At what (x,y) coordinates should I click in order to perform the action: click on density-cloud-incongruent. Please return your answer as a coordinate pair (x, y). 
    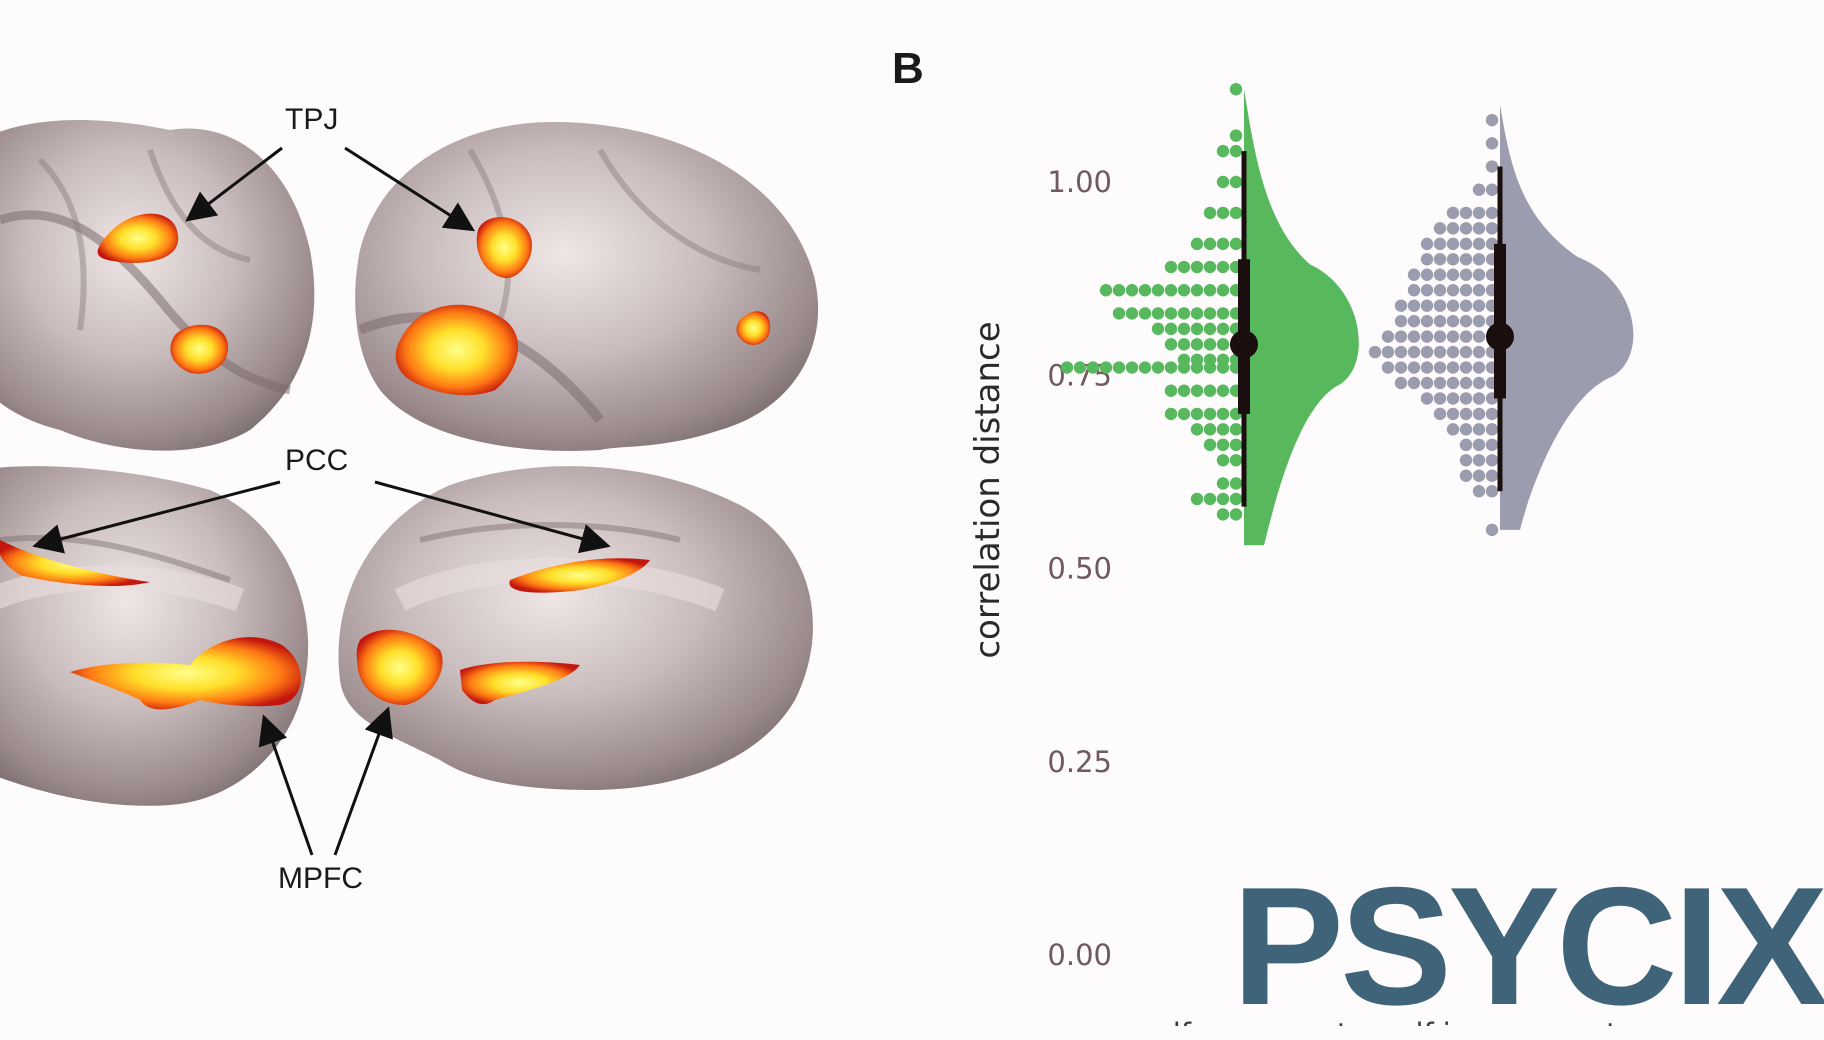
    Looking at the image, I should click on (1567, 317).